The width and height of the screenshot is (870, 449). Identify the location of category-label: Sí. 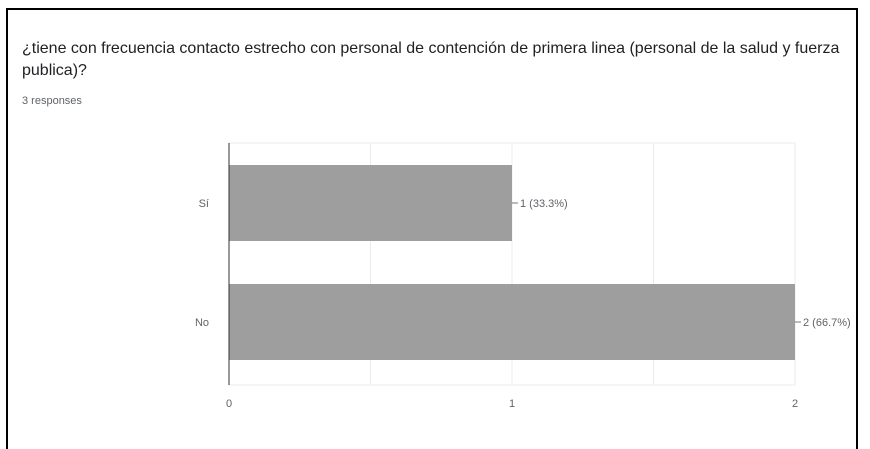
(204, 204).